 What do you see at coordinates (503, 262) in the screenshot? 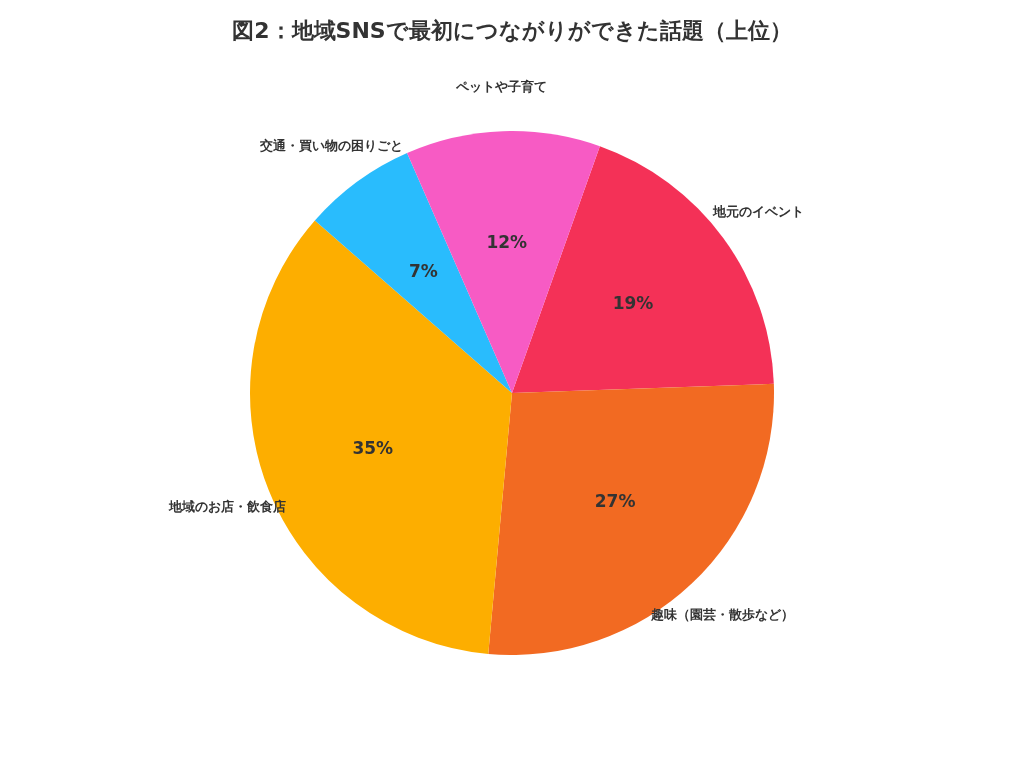
I see `pie-slice` at bounding box center [503, 262].